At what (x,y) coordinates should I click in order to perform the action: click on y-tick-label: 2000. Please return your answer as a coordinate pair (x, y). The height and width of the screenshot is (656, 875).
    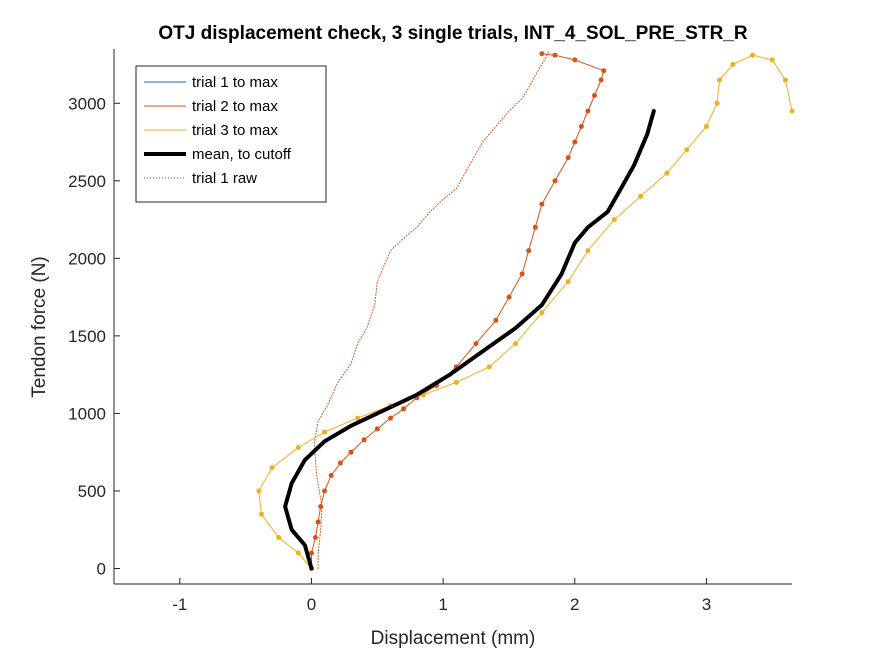
    Looking at the image, I should click on (87, 258).